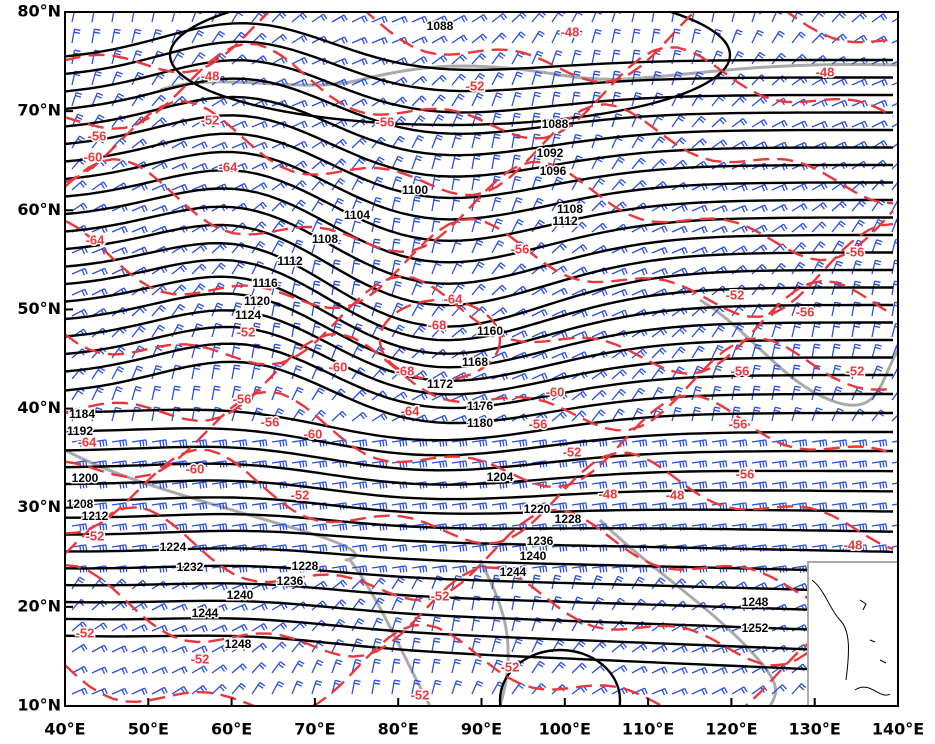  Describe the element at coordinates (565, 221) in the screenshot. I see `height-label: 1112` at that location.